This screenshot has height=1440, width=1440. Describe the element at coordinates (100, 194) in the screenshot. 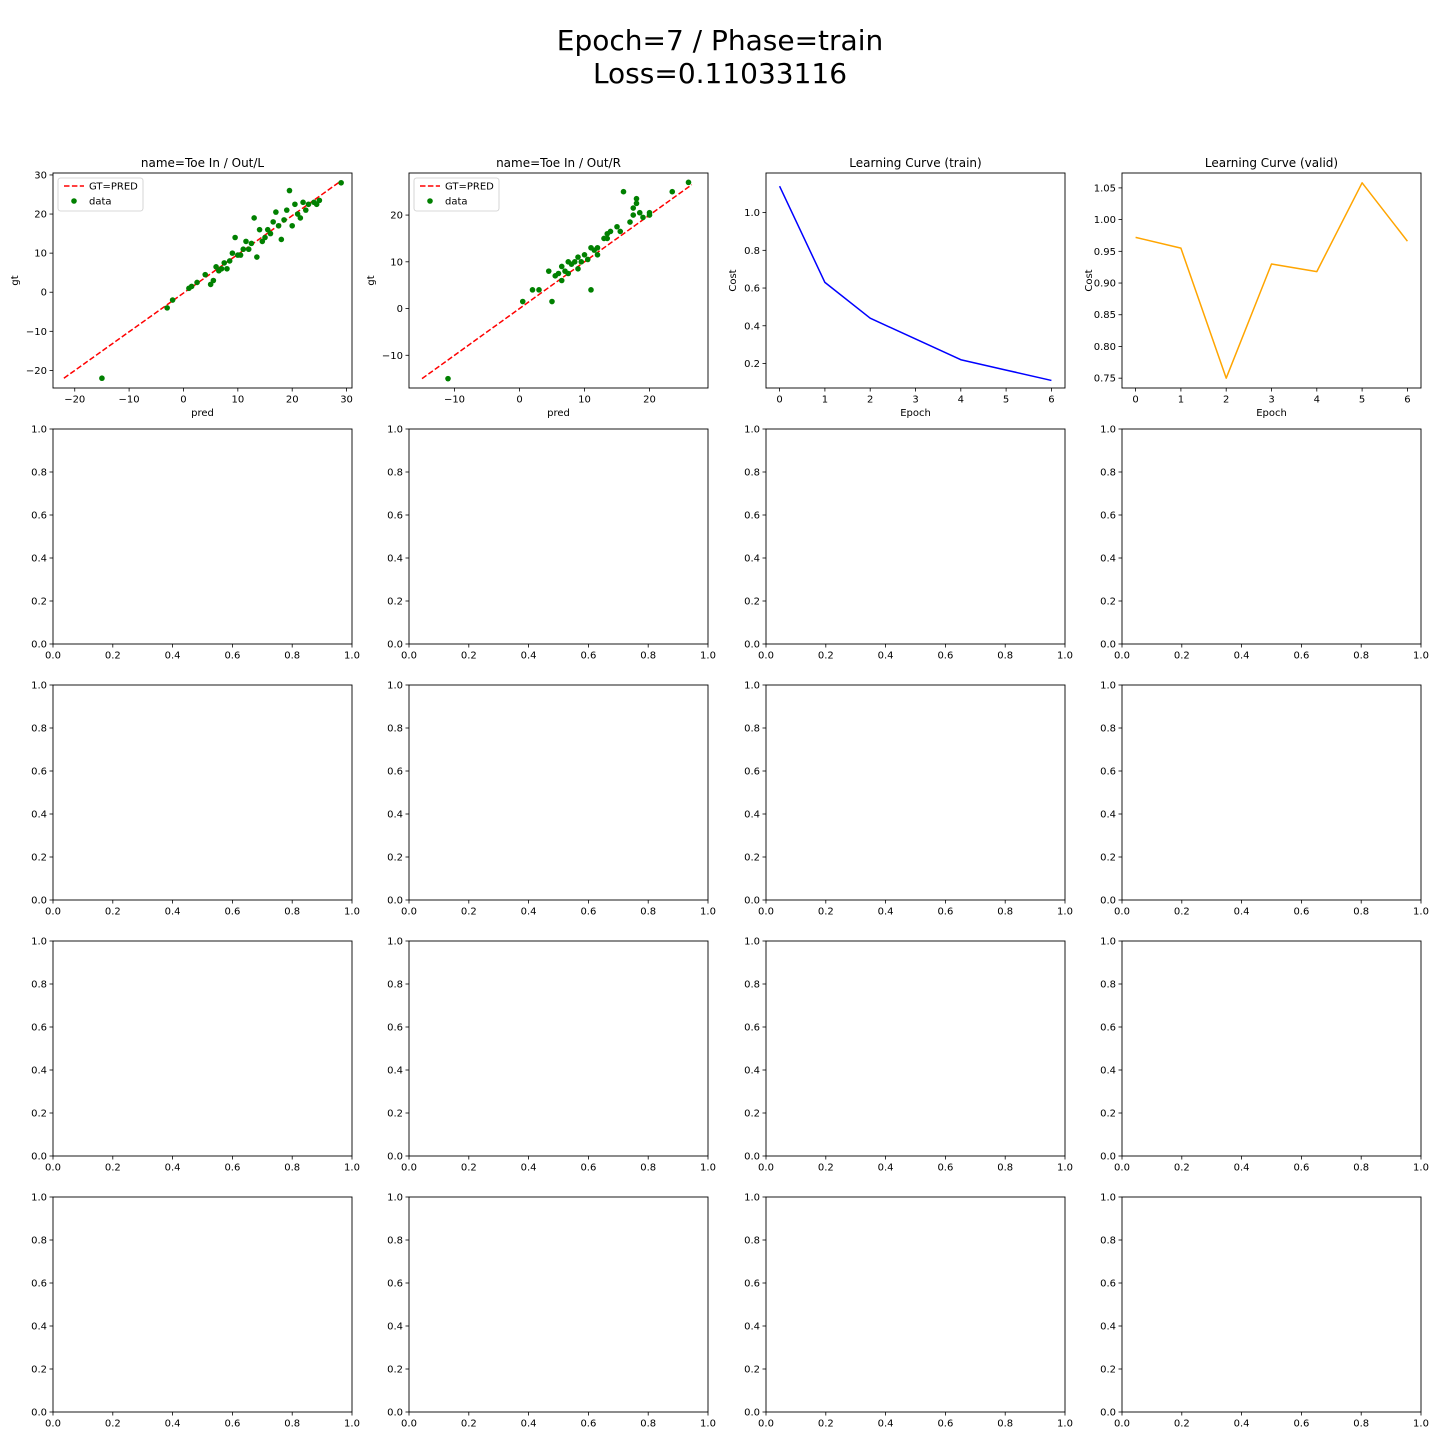

I see `legend: GT=PRED data` at that location.